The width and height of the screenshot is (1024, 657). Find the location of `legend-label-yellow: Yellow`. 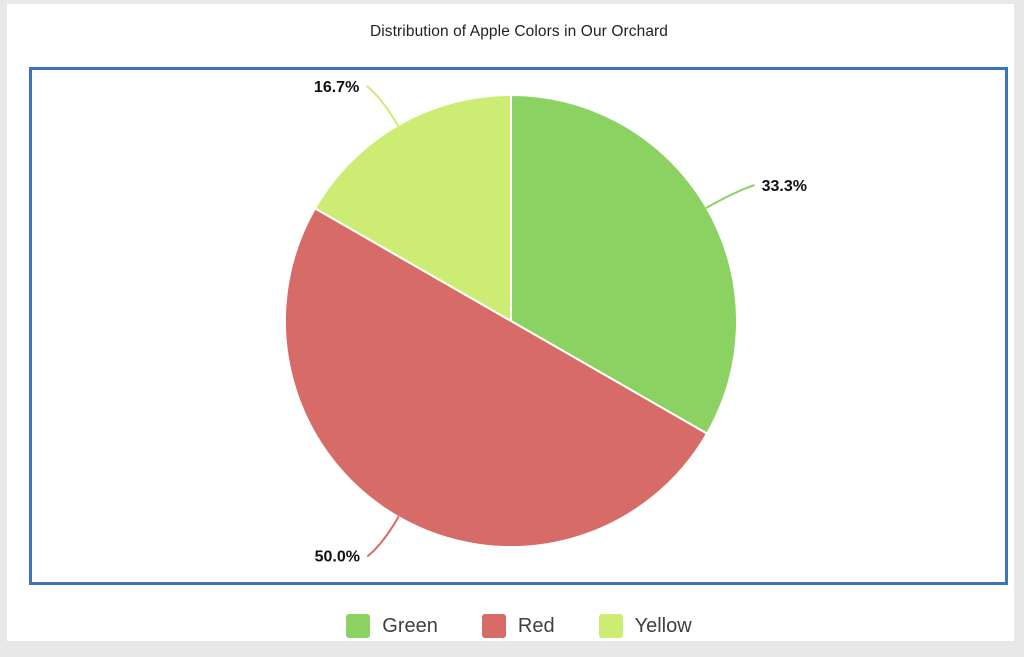

legend-label-yellow: Yellow is located at coordinates (663, 625).